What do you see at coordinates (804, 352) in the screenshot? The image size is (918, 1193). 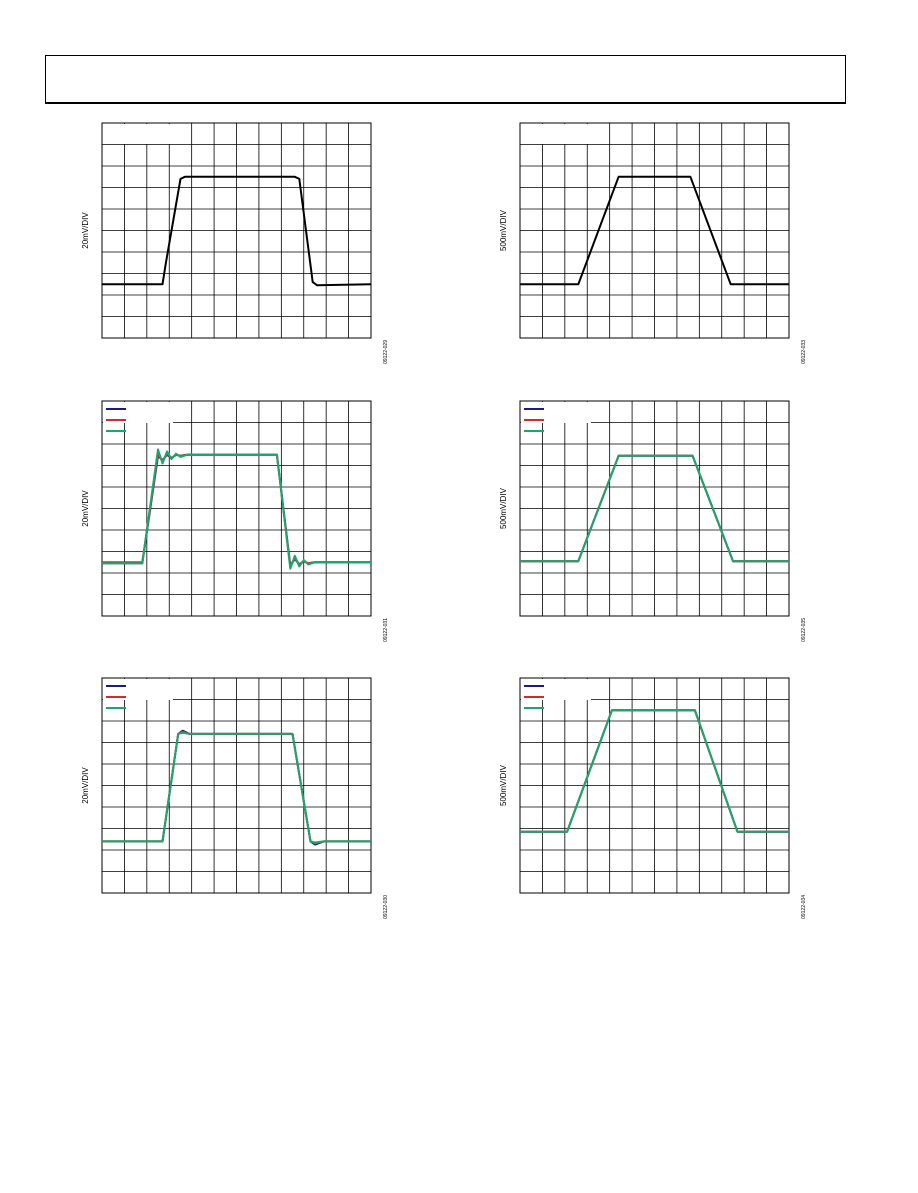 I see `figure-id: 09122-033` at bounding box center [804, 352].